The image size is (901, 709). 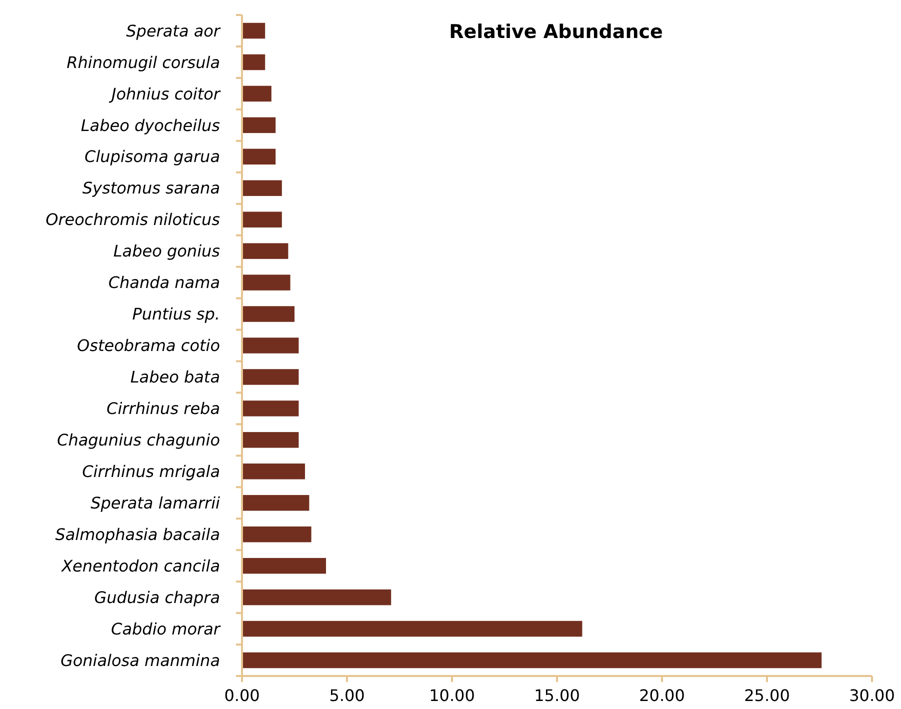 What do you see at coordinates (452, 695) in the screenshot?
I see `x-tick-label: 10.00` at bounding box center [452, 695].